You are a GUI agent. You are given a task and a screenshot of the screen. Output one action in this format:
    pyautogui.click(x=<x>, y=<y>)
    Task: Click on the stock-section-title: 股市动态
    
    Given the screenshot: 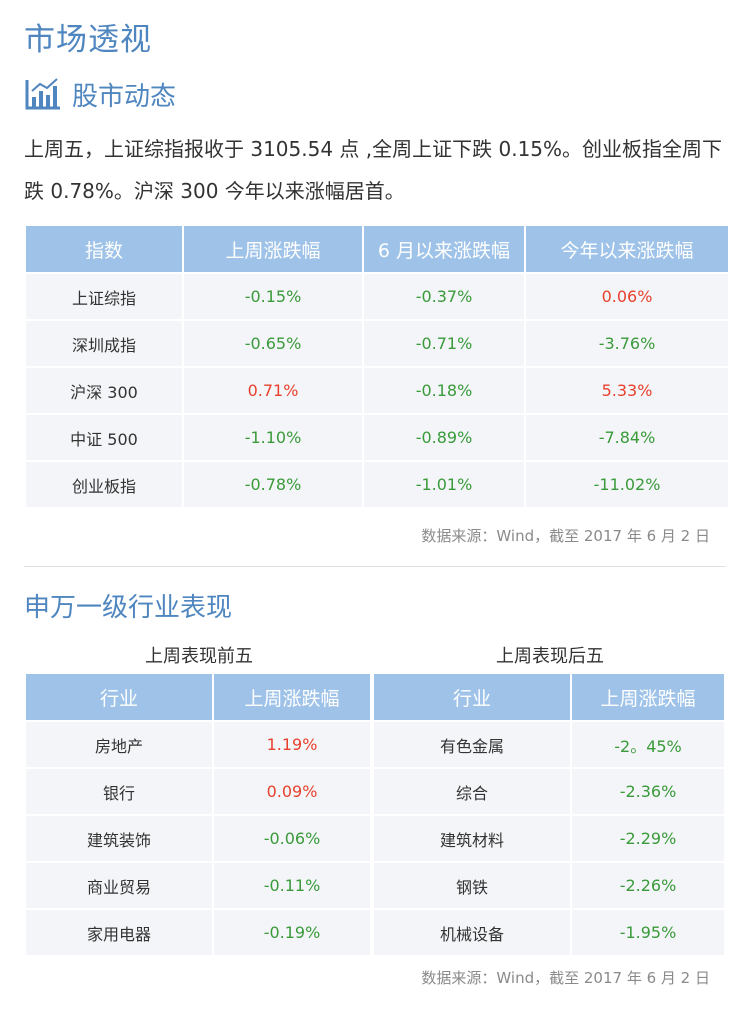 What is the action you would take?
    pyautogui.click(x=124, y=96)
    